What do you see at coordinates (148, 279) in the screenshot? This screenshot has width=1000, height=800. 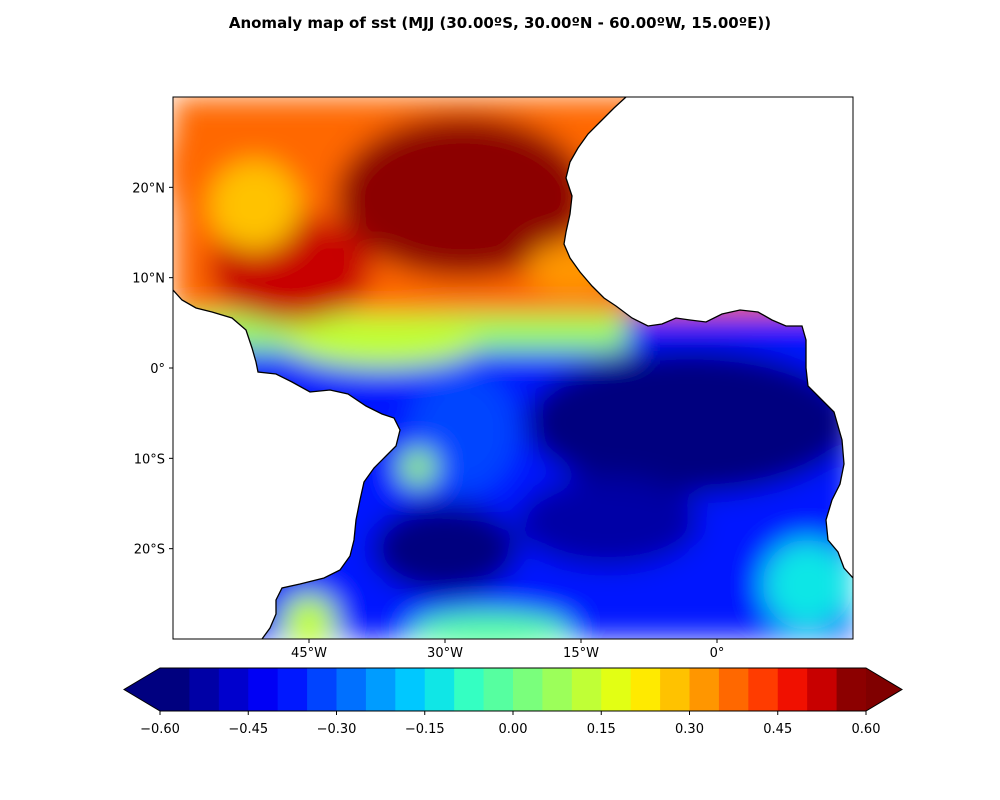 I see `y-tick-label-1: 10°N` at bounding box center [148, 279].